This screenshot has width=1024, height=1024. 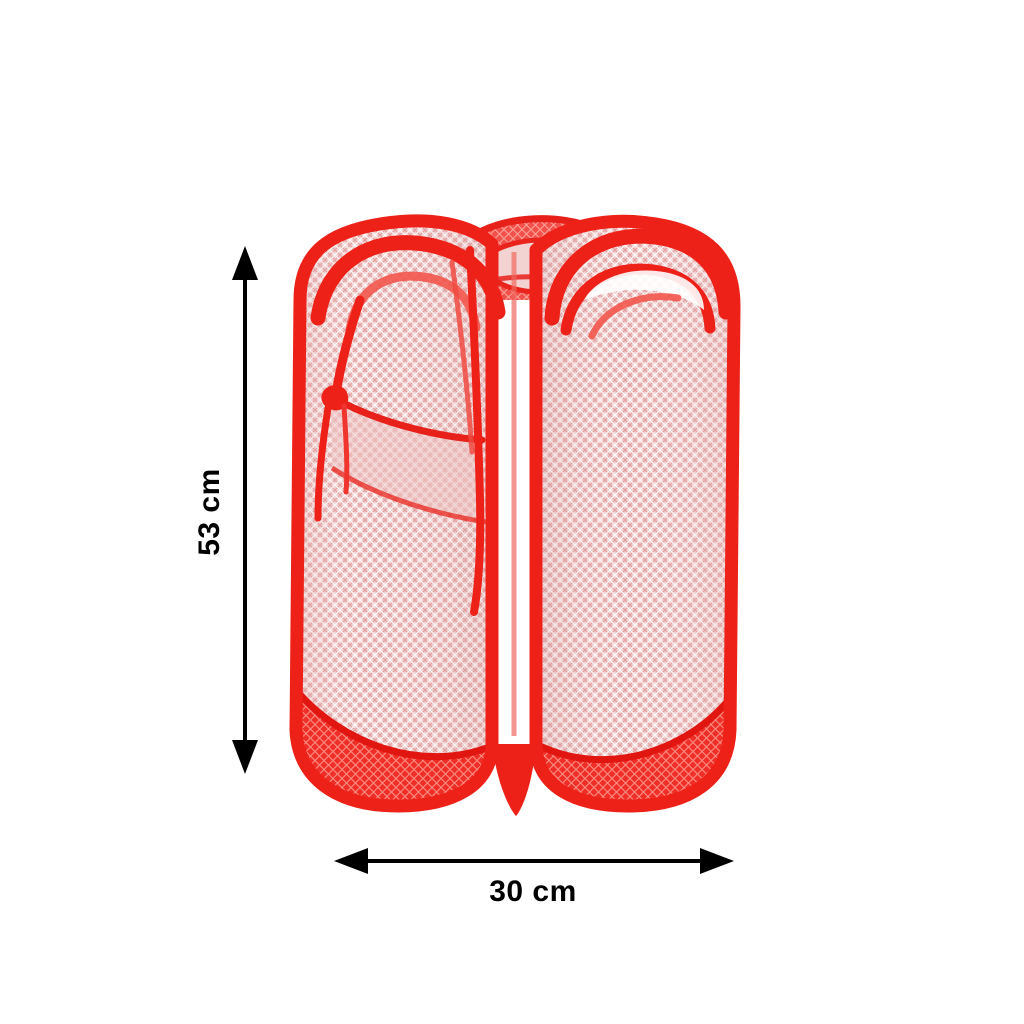 What do you see at coordinates (534, 861) in the screenshot?
I see `width-dimension-arrow` at bounding box center [534, 861].